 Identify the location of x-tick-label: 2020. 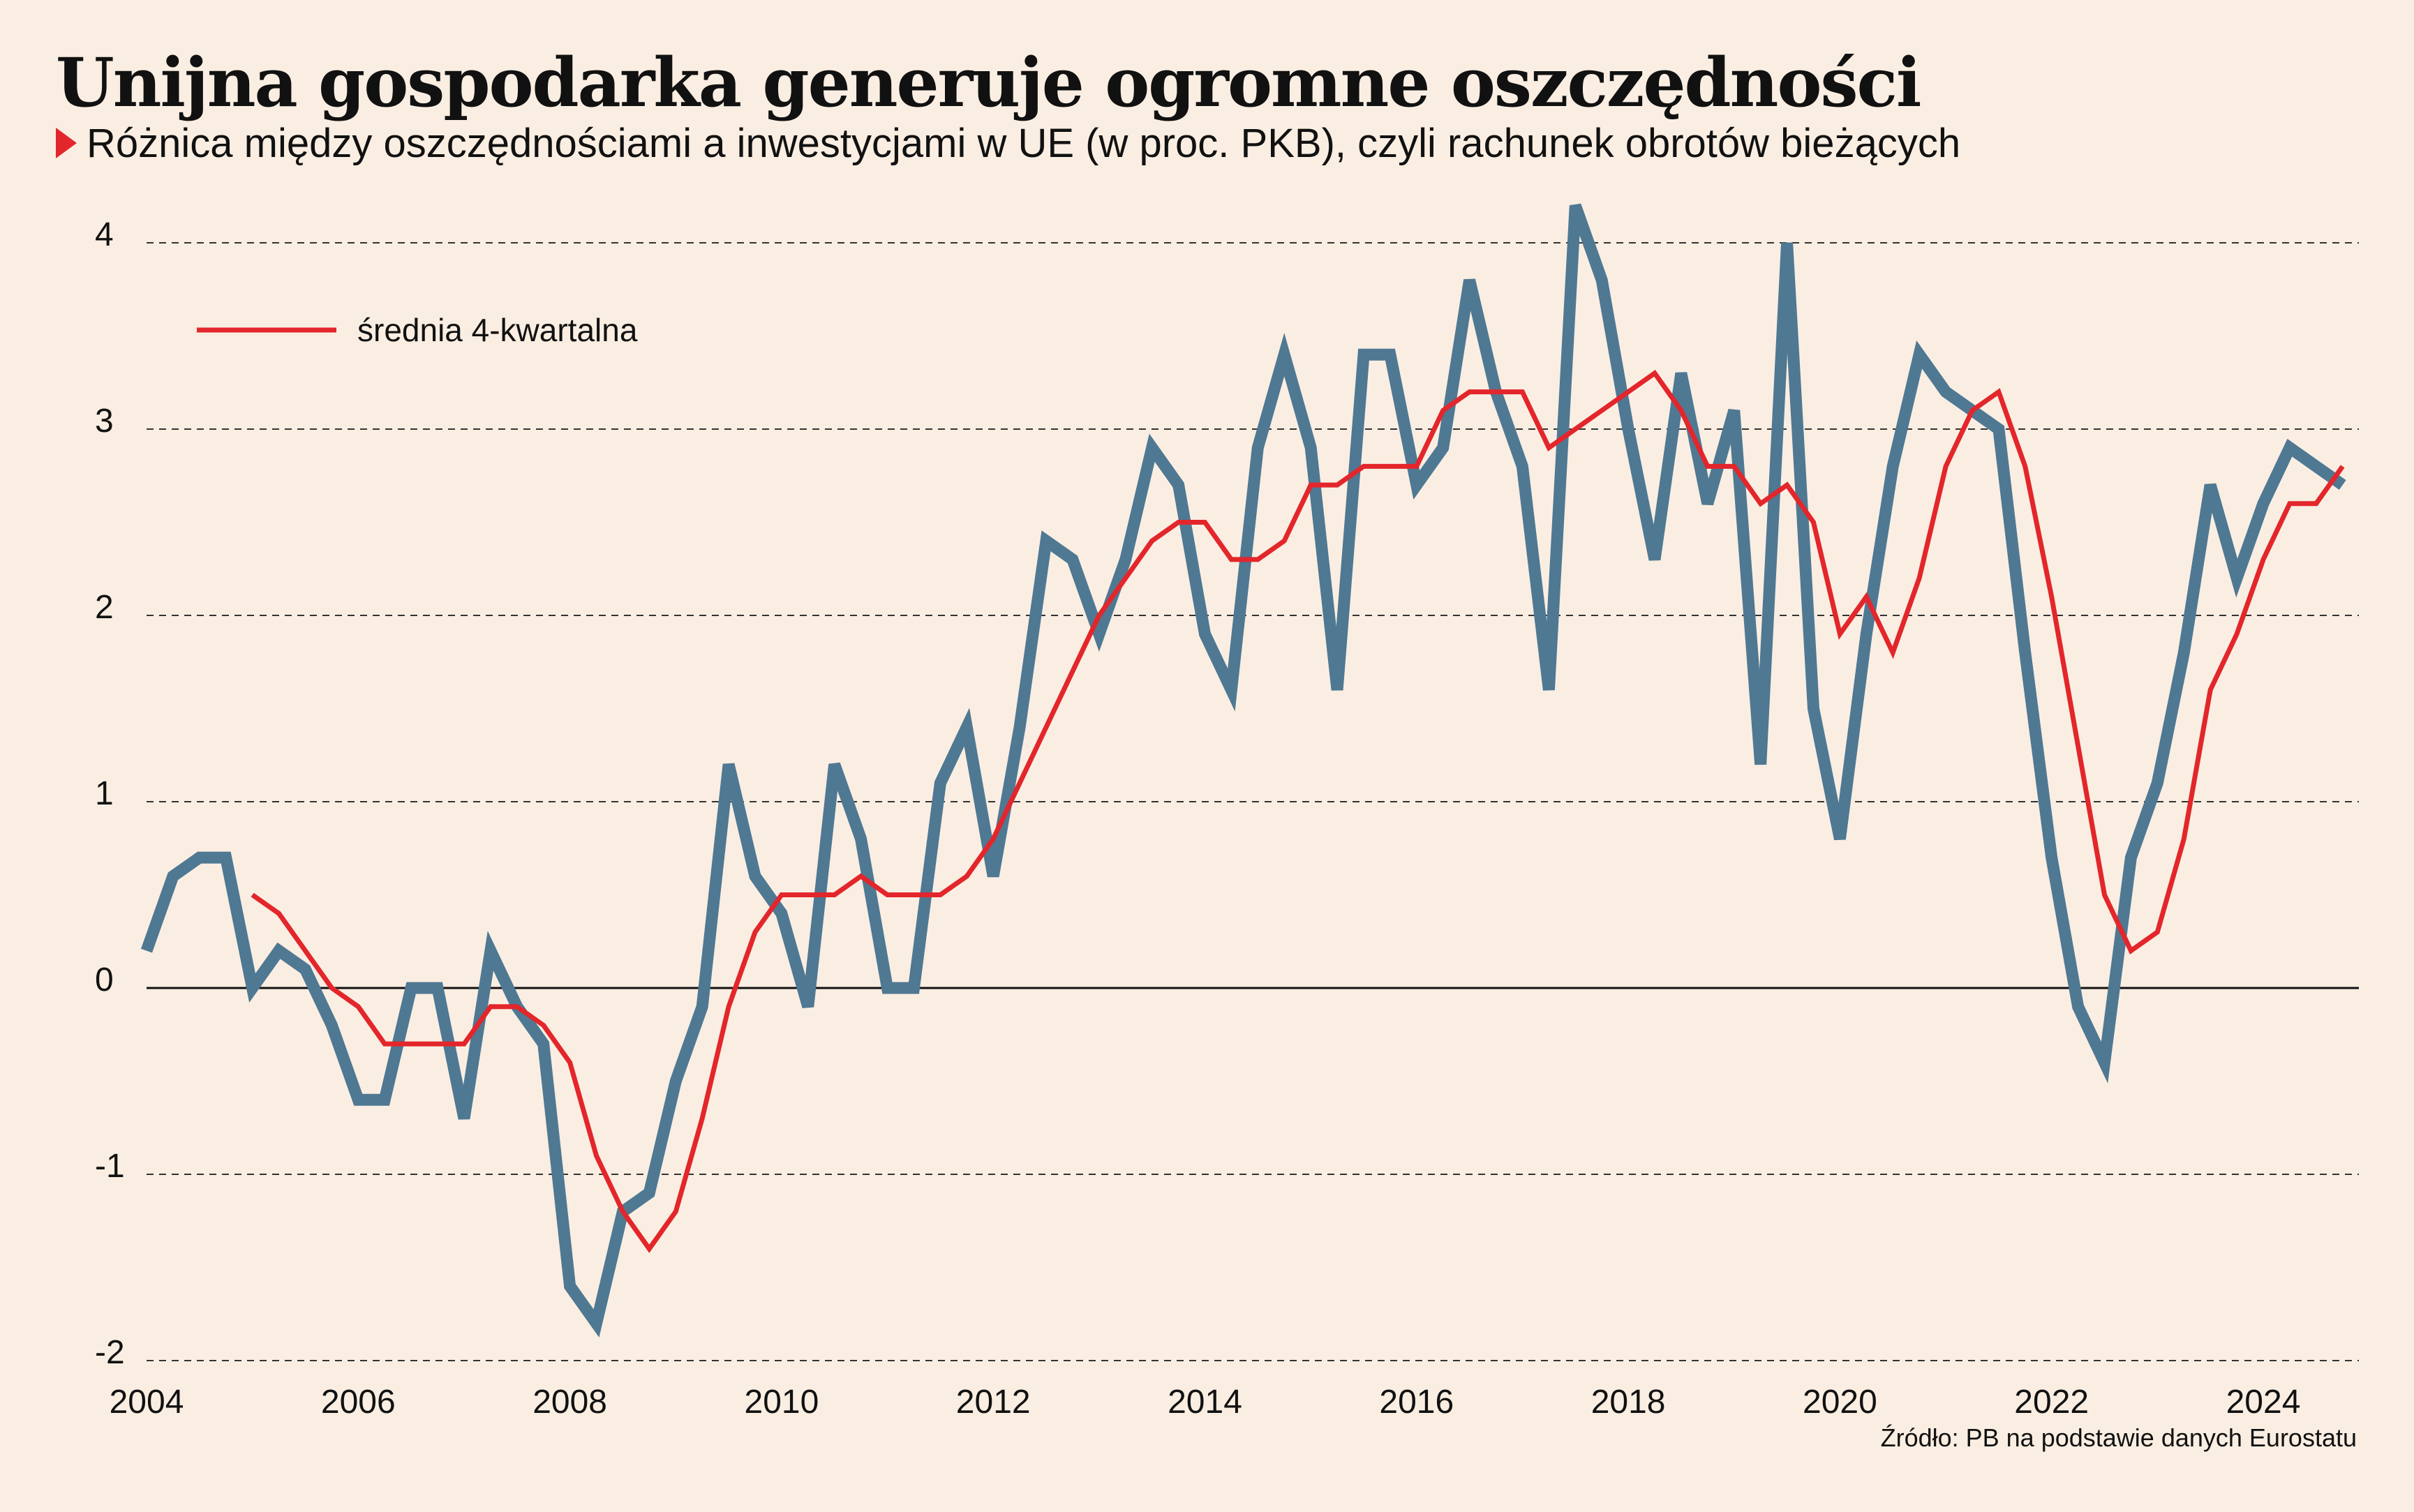
(1840, 1402).